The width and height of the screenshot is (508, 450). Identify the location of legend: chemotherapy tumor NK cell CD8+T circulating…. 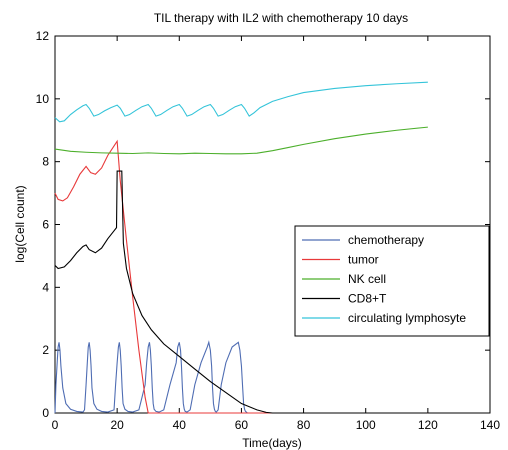
(392, 281).